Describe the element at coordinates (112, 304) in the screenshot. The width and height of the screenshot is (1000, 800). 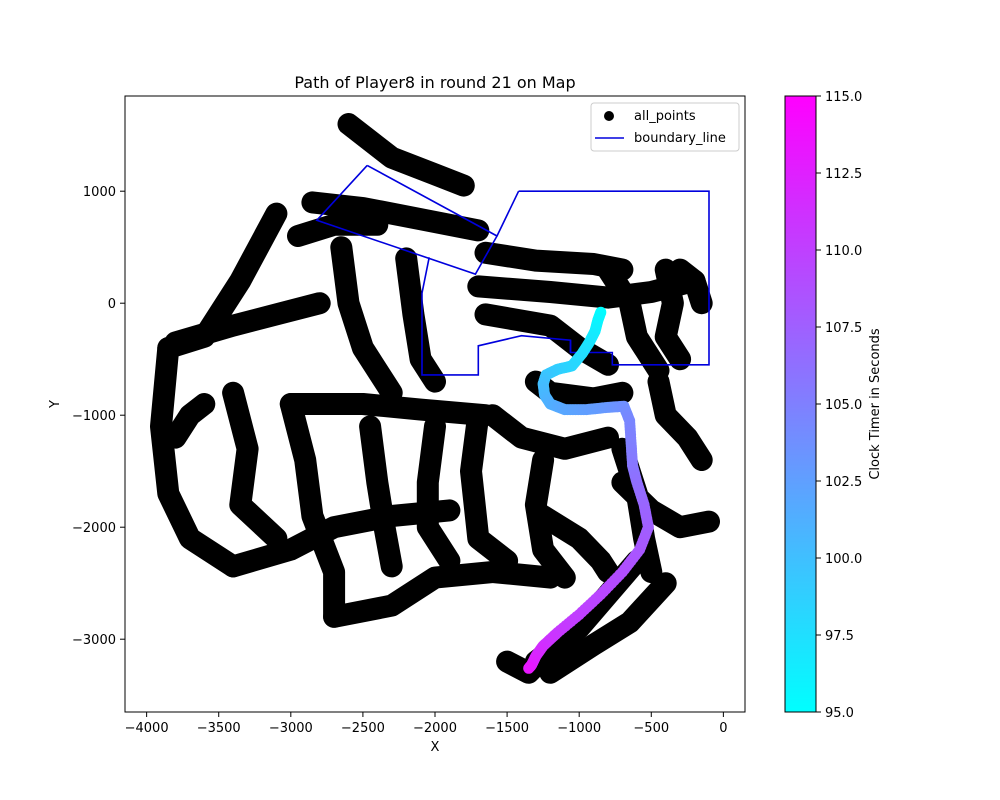
I see `y-tick-label: 0` at that location.